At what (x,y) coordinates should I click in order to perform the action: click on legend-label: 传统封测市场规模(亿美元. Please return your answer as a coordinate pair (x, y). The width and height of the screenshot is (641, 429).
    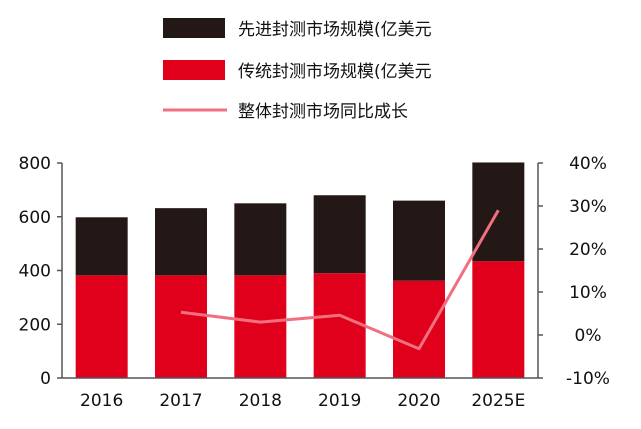
    Looking at the image, I should click on (335, 72).